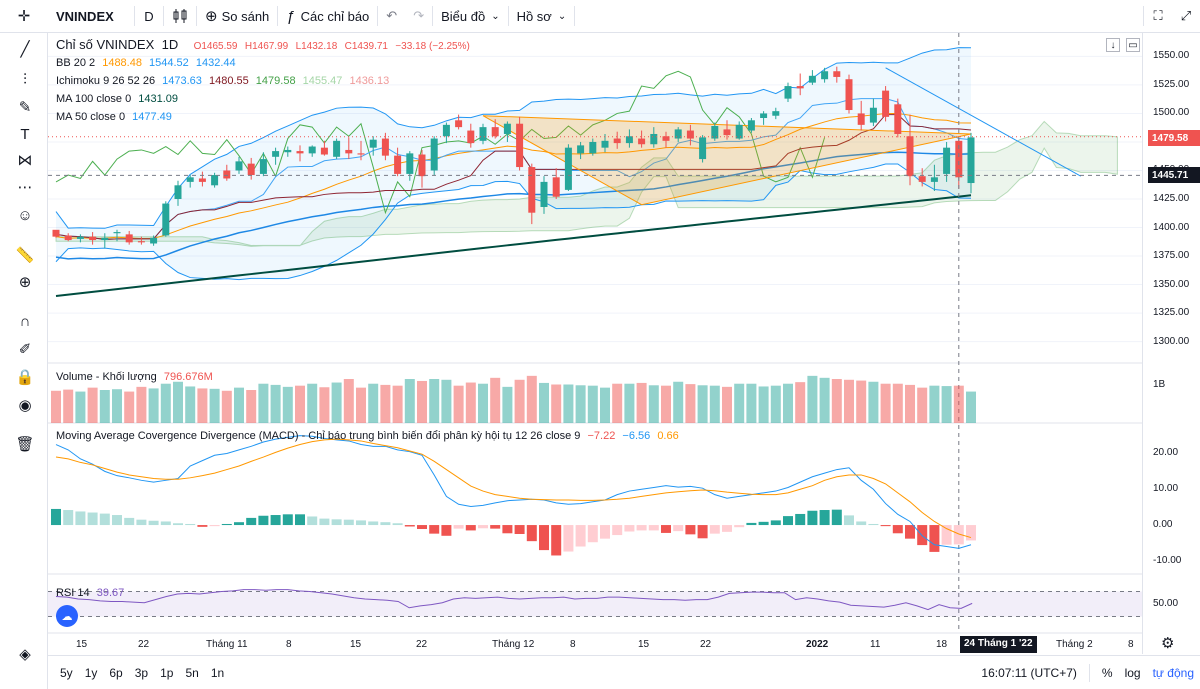 The height and width of the screenshot is (689, 1200). What do you see at coordinates (25, 134) in the screenshot?
I see `text-icon: T` at bounding box center [25, 134].